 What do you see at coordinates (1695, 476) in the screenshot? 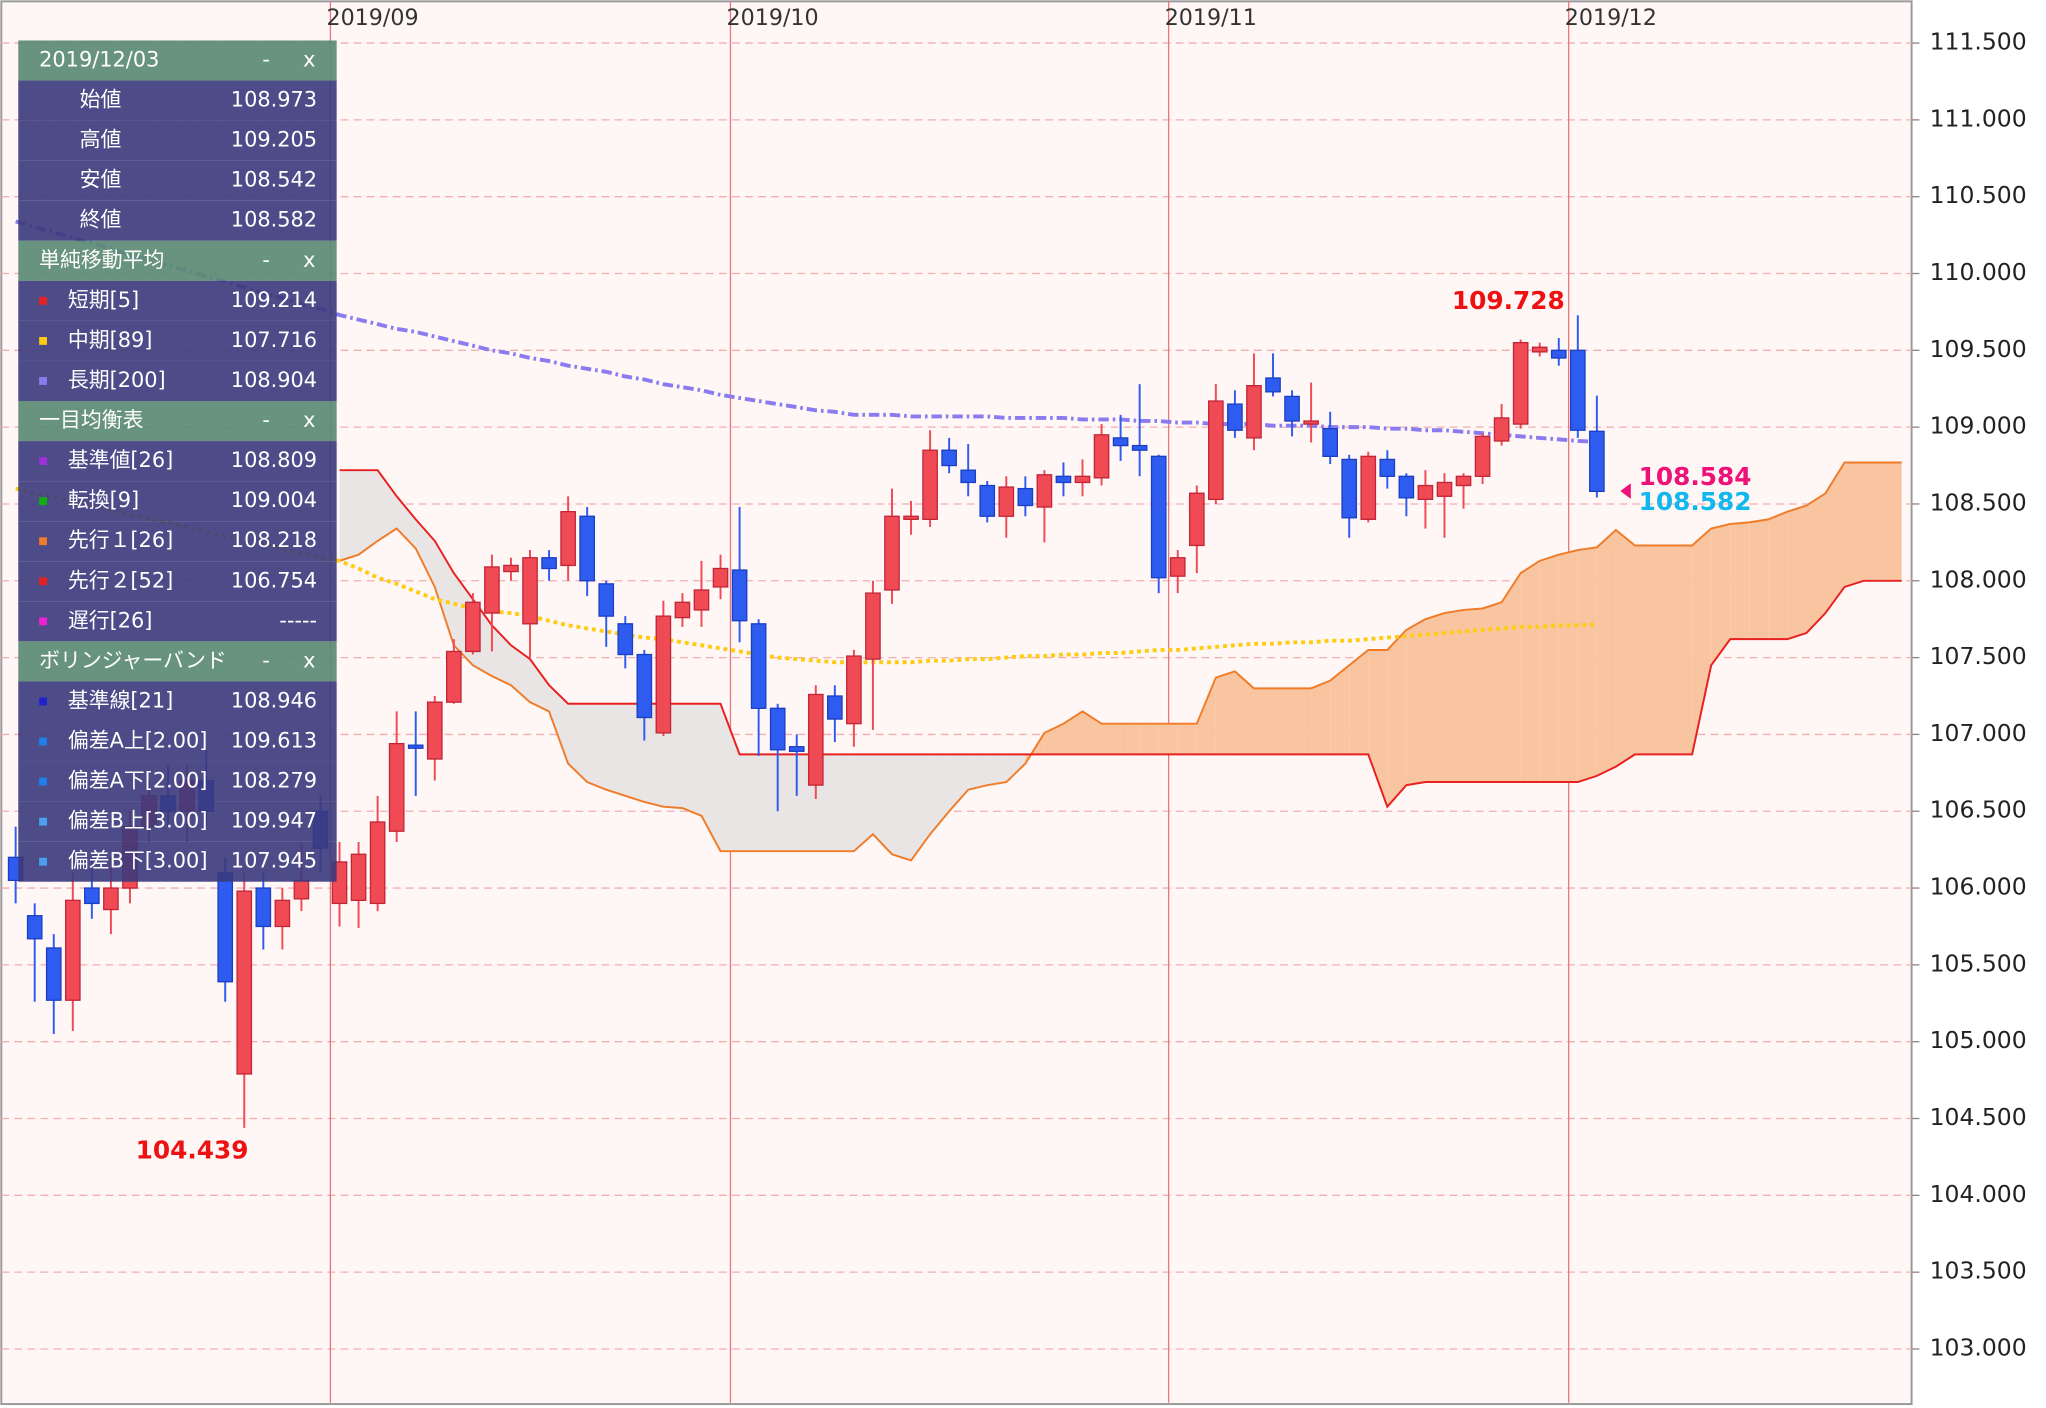
I see `price-marker: 108.584` at bounding box center [1695, 476].